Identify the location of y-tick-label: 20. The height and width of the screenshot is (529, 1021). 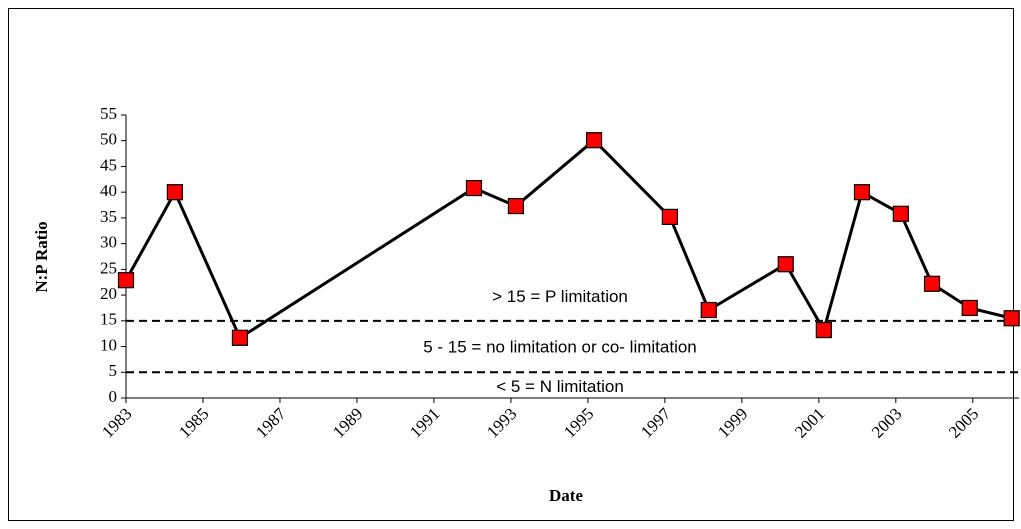
(108, 293).